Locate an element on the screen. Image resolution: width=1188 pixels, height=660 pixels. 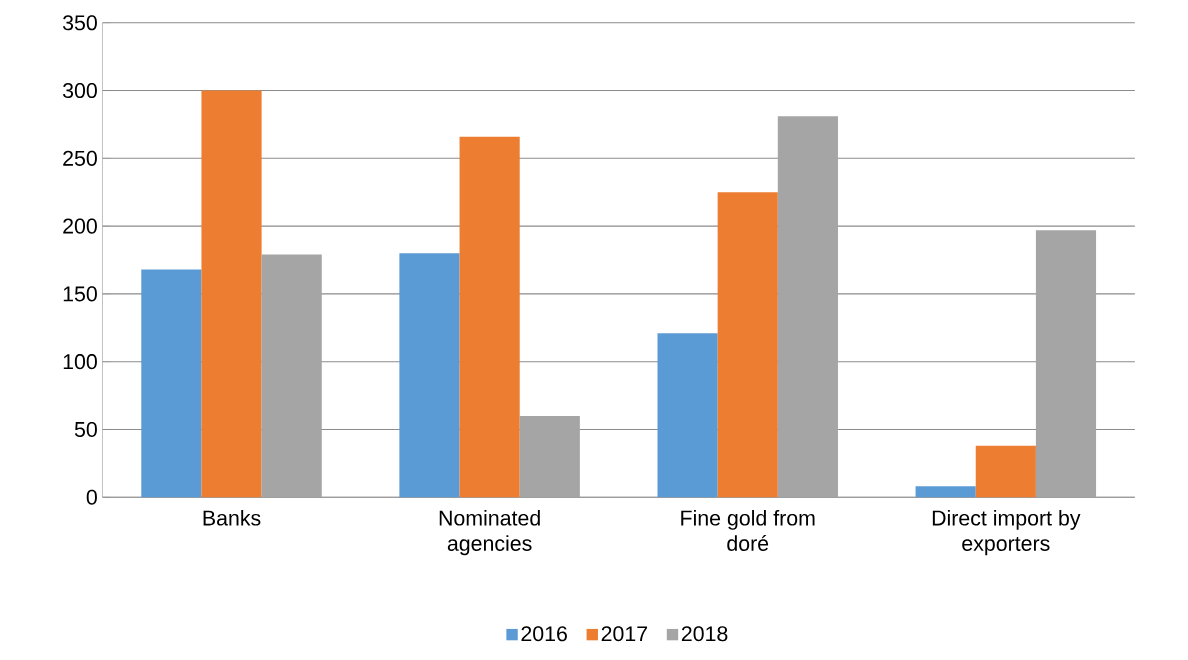
y-tick-label: 150 is located at coordinates (80, 294).